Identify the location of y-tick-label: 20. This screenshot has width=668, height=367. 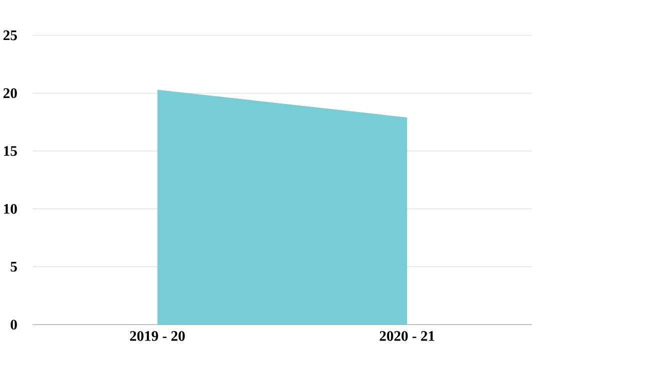
(10, 93).